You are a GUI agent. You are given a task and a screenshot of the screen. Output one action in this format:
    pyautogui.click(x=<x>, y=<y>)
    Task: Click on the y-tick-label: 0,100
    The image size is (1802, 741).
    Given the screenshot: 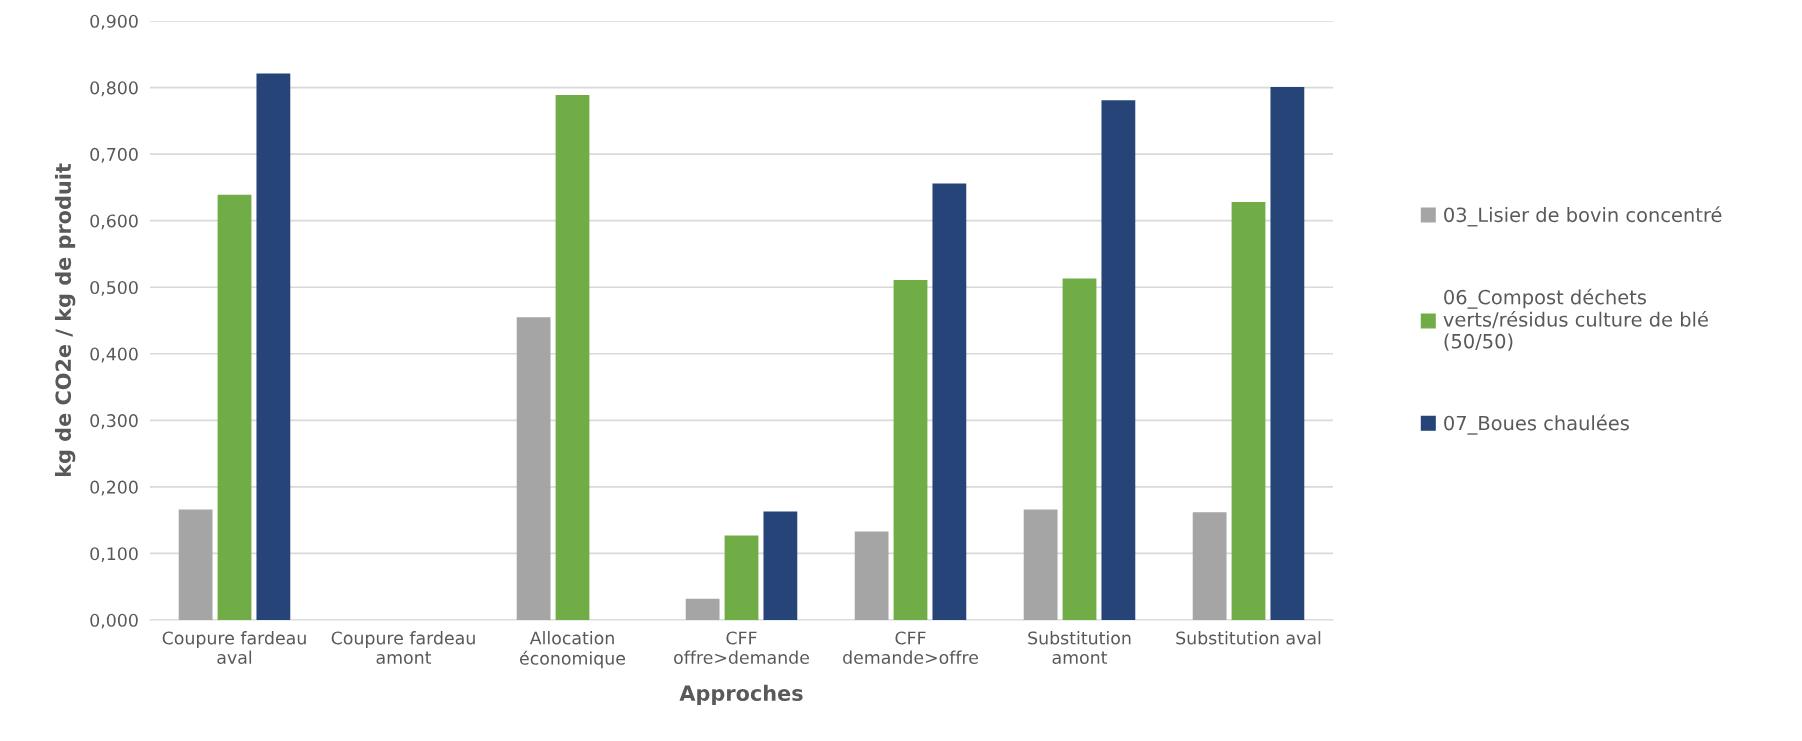 What is the action you would take?
    pyautogui.click(x=114, y=555)
    